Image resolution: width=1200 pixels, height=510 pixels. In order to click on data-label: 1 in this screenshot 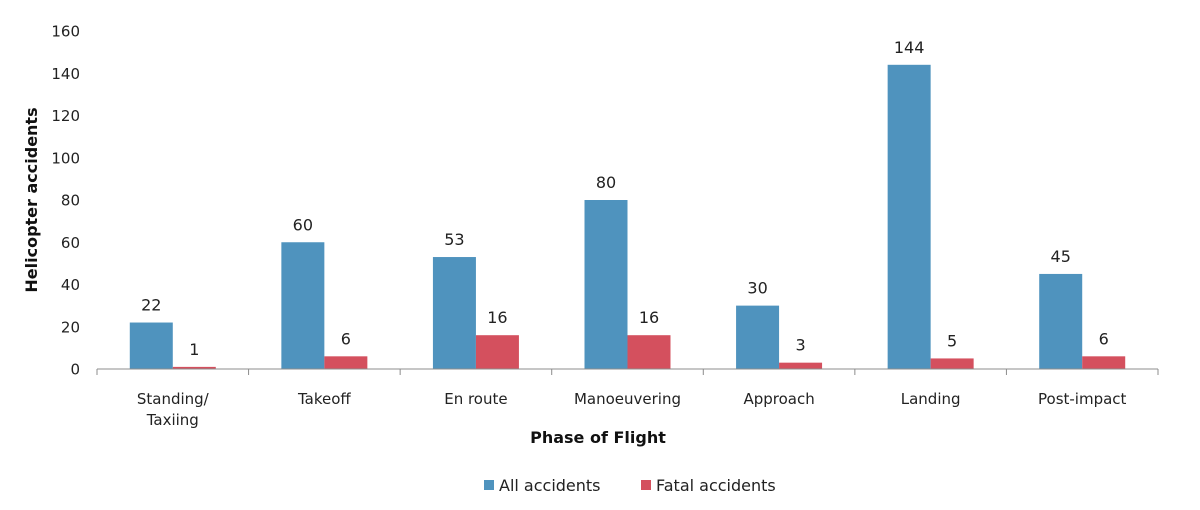, I will do `click(194, 349)`.